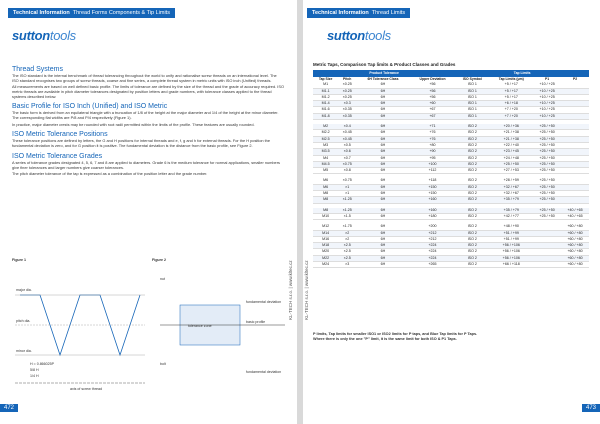 The height and width of the screenshot is (424, 600). I want to click on table-cell: ×0.5, so click(347, 146).